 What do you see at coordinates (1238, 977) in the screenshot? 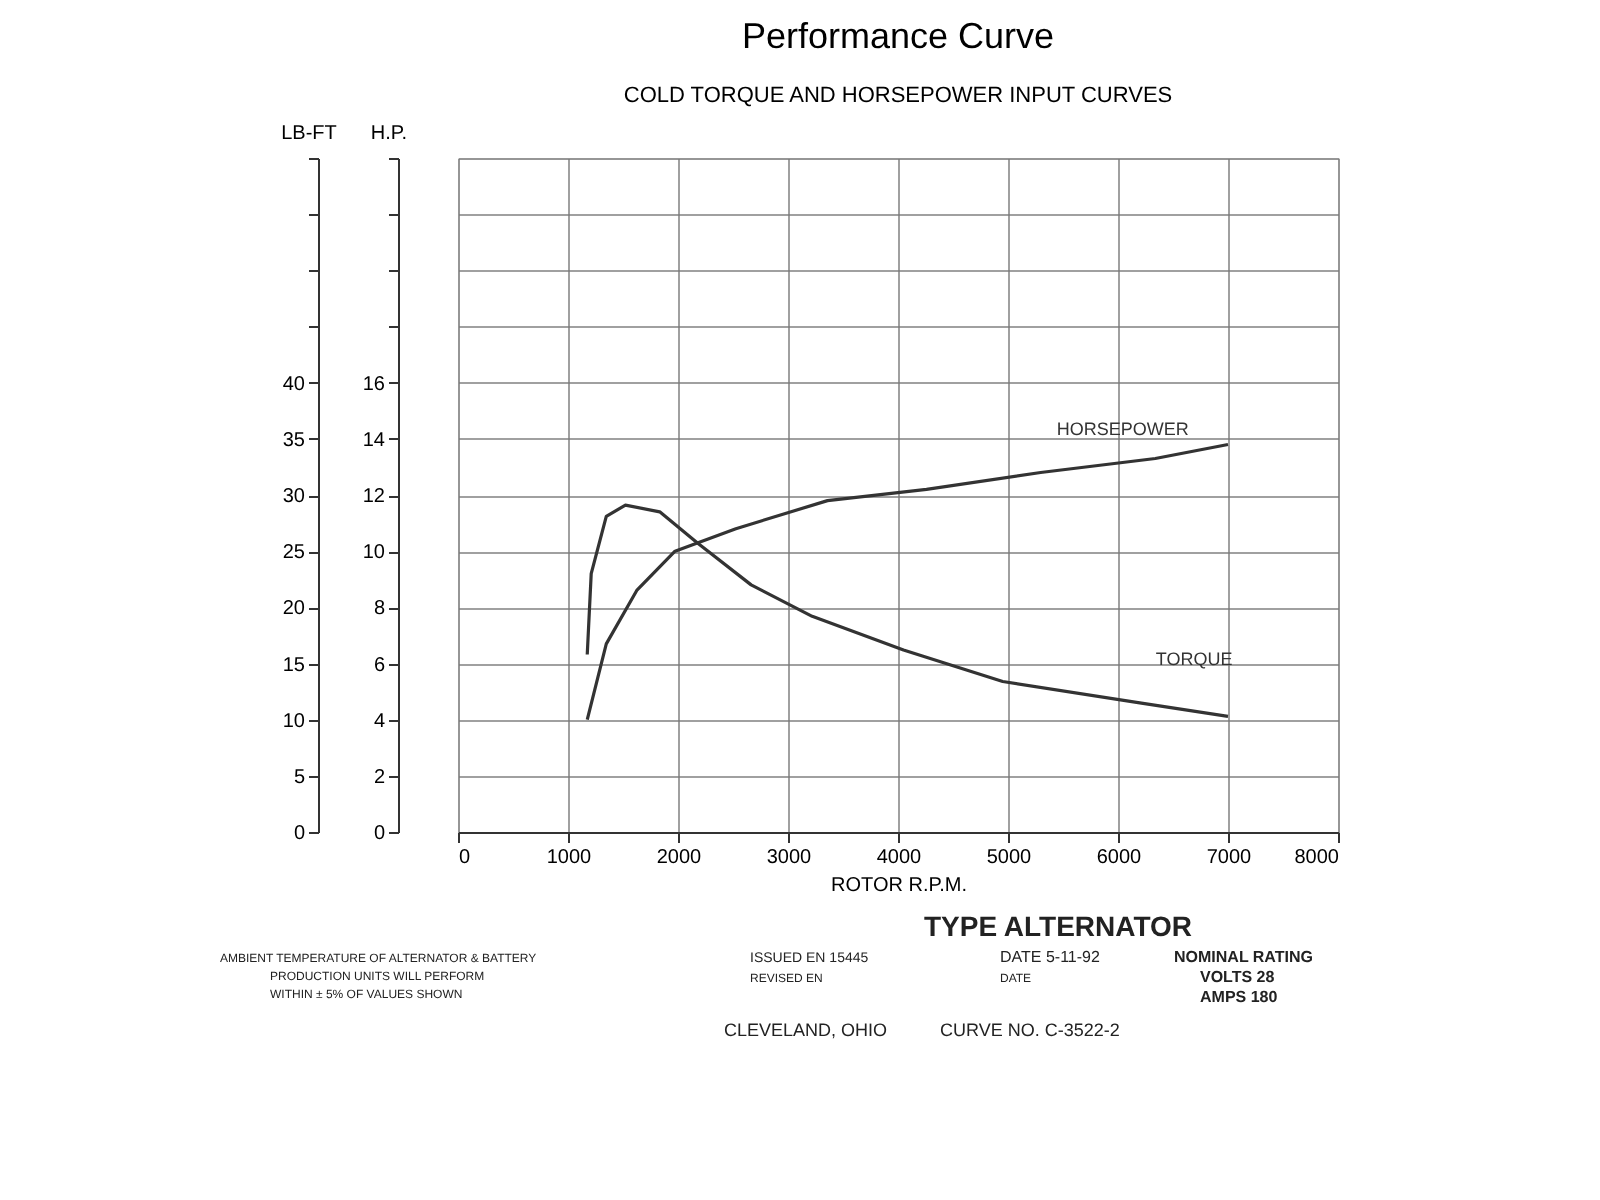
I see `text: VOLTS 28` at bounding box center [1238, 977].